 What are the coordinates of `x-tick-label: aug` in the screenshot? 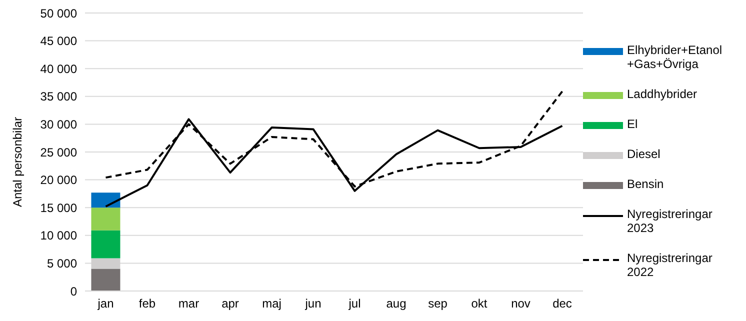 It's located at (396, 303).